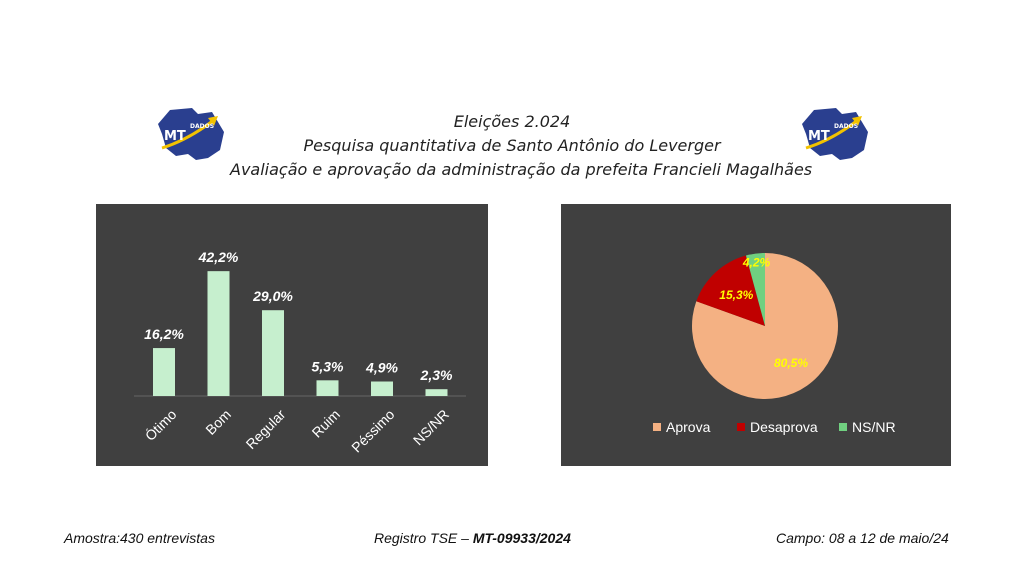  I want to click on pie-data-label-1: 15,3%, so click(736, 295).